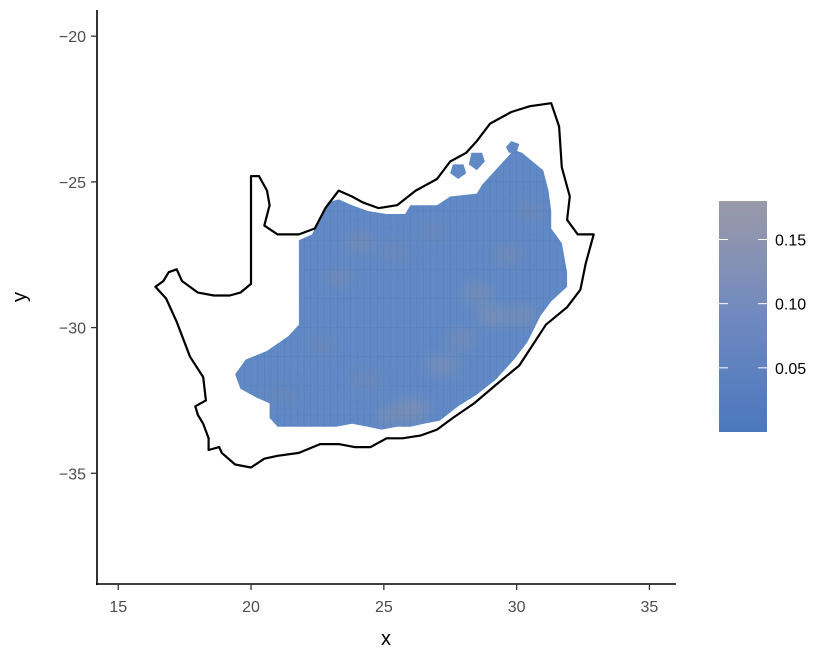  I want to click on y-tick-label: −35, so click(72, 474).